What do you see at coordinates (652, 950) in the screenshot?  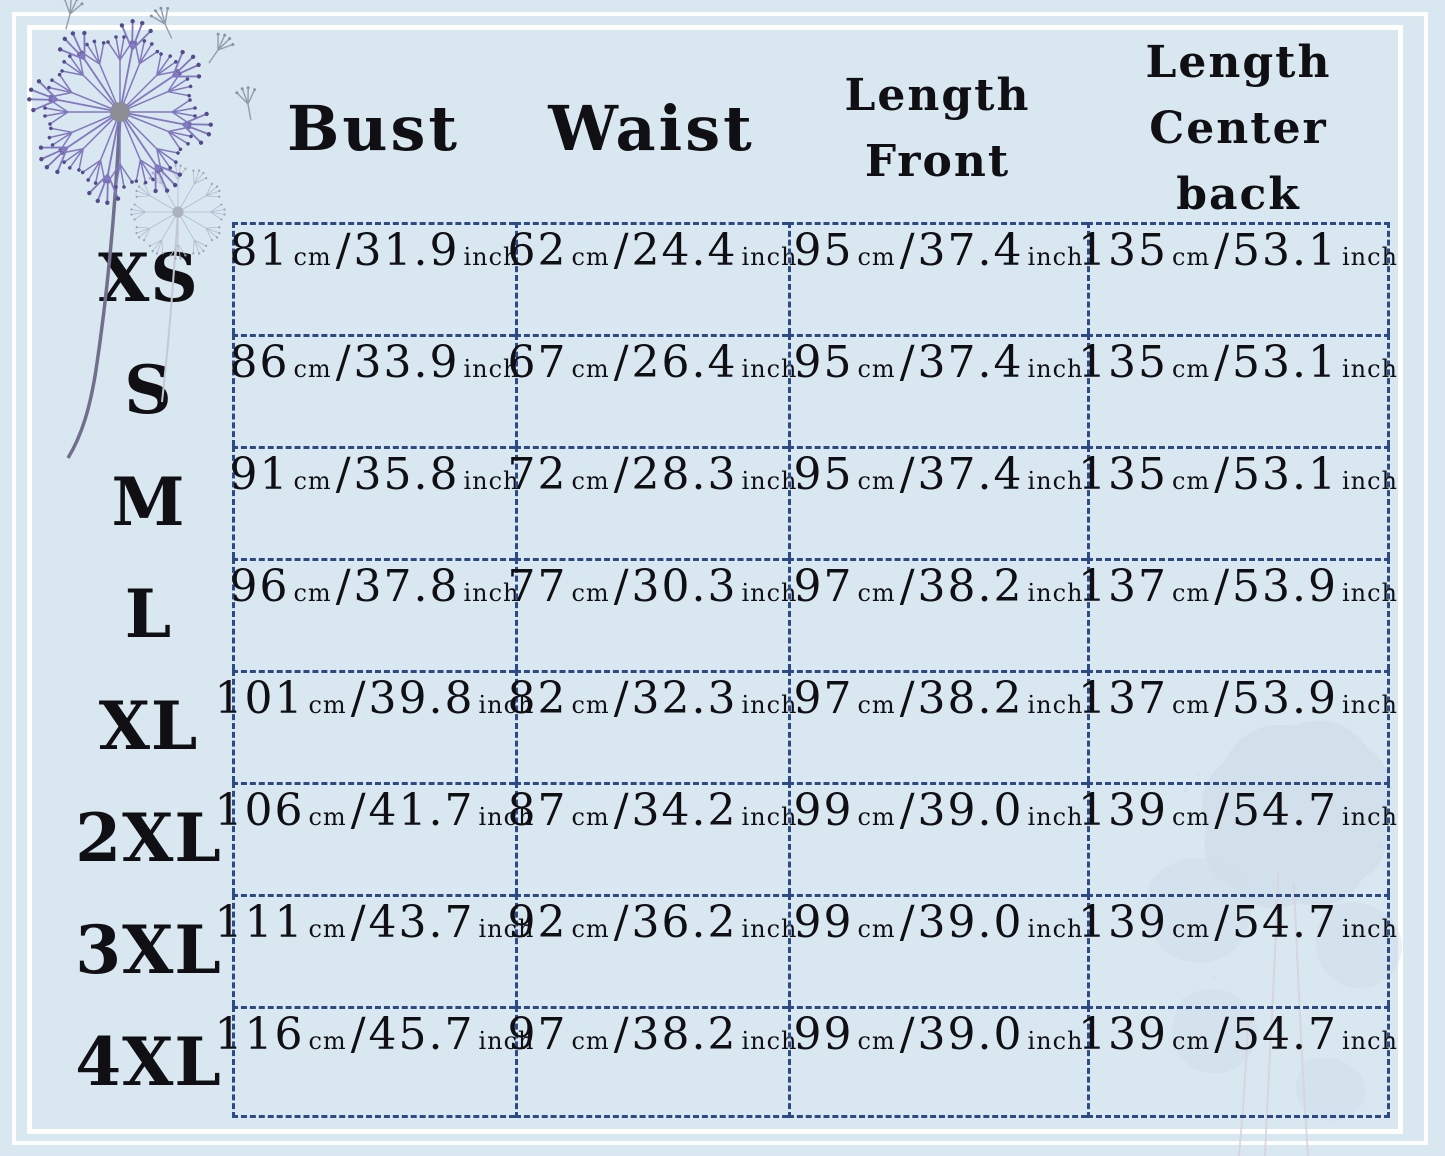 I see `cell-3xl-waist: 92 cm/36.2 inch` at bounding box center [652, 950].